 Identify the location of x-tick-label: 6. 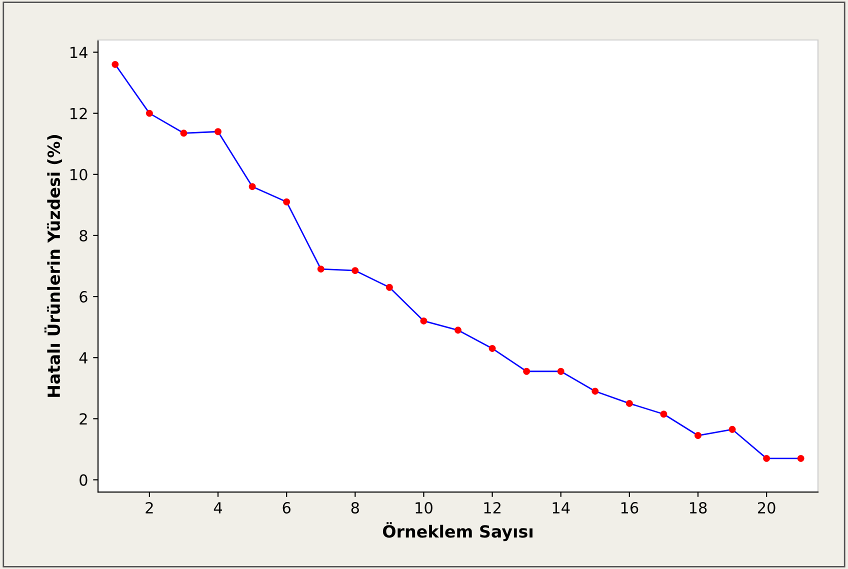
(286, 508).